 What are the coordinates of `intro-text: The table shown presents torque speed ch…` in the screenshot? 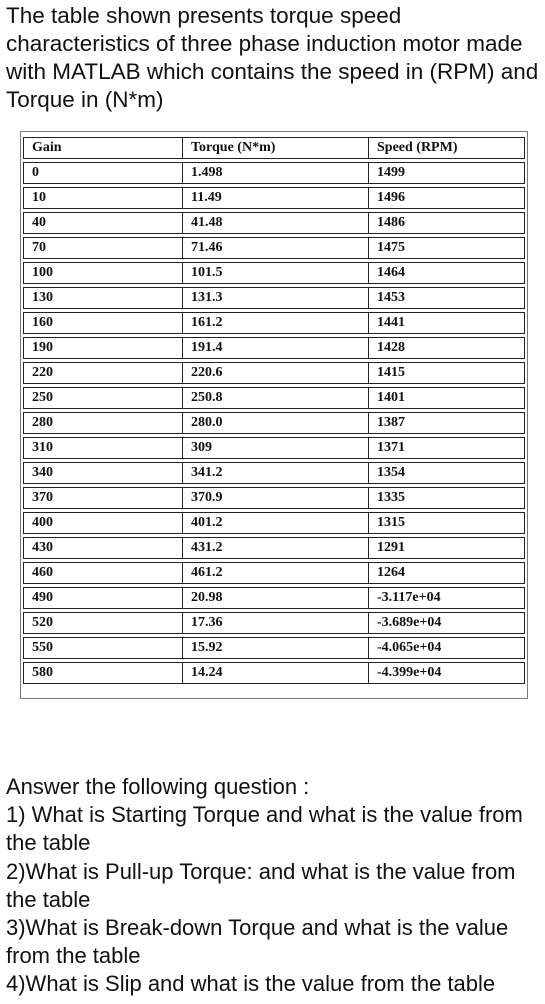 It's located at (272, 57).